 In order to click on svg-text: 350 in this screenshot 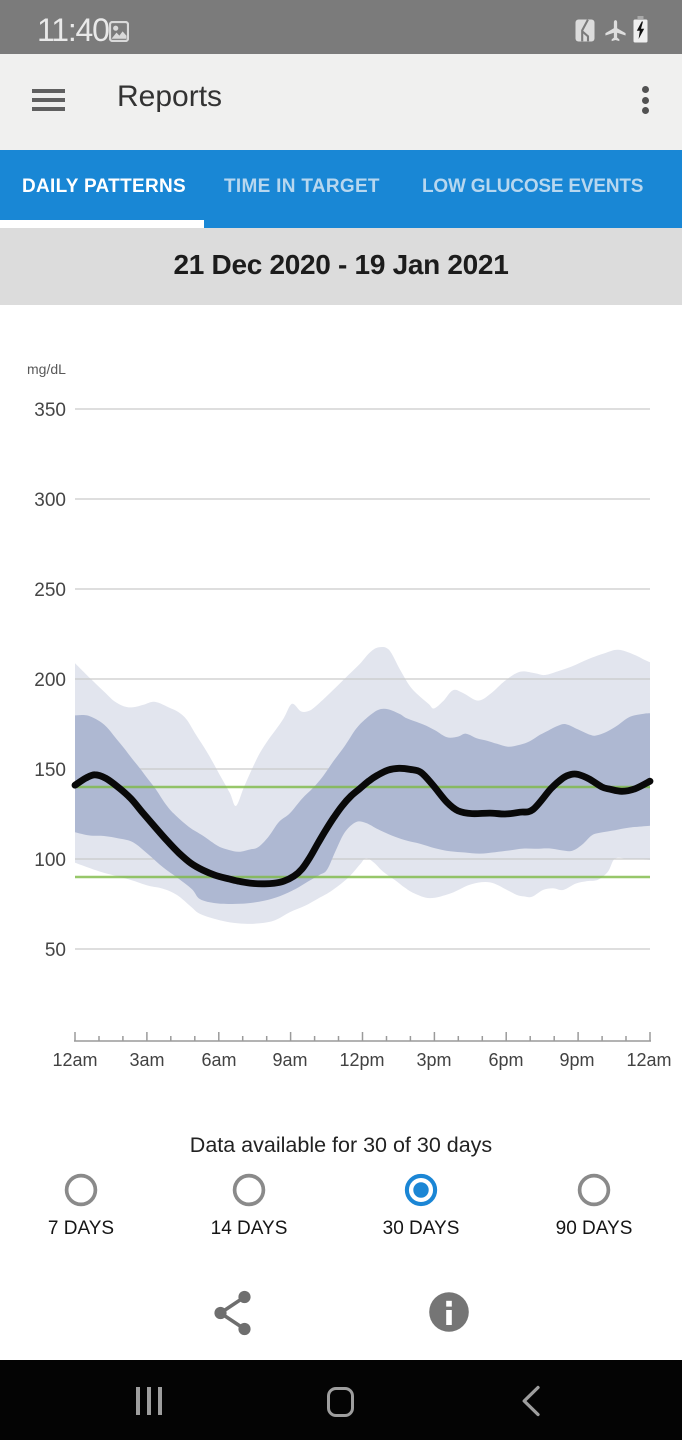, I will do `click(50, 410)`.